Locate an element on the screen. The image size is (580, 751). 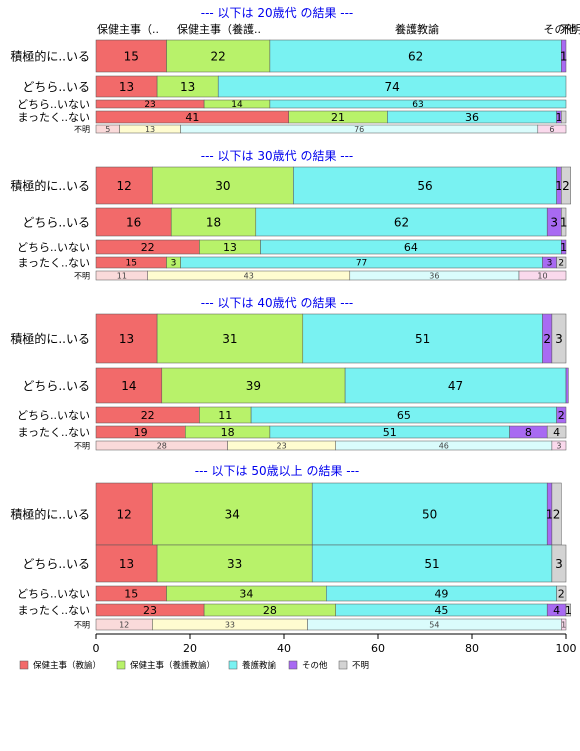
bar-value-label: 49 is located at coordinates (441, 593).